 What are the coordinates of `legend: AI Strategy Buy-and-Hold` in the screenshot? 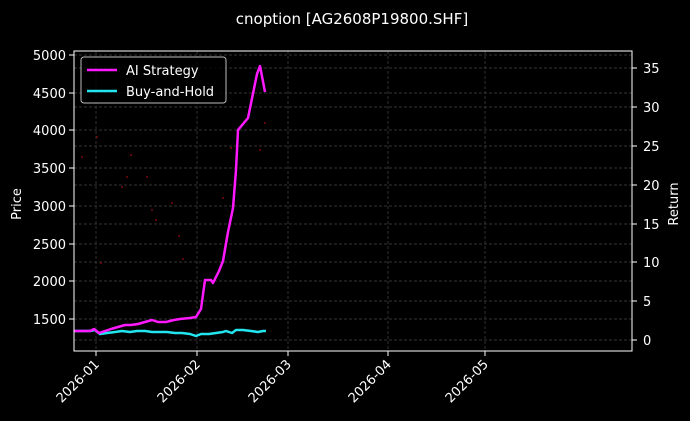 It's located at (153, 80).